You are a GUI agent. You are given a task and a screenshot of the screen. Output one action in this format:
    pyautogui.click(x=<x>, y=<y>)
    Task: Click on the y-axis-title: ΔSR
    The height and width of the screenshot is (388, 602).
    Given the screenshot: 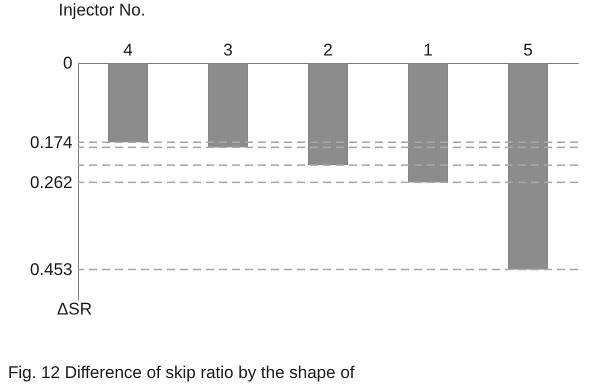 What is the action you would take?
    pyautogui.click(x=74, y=309)
    